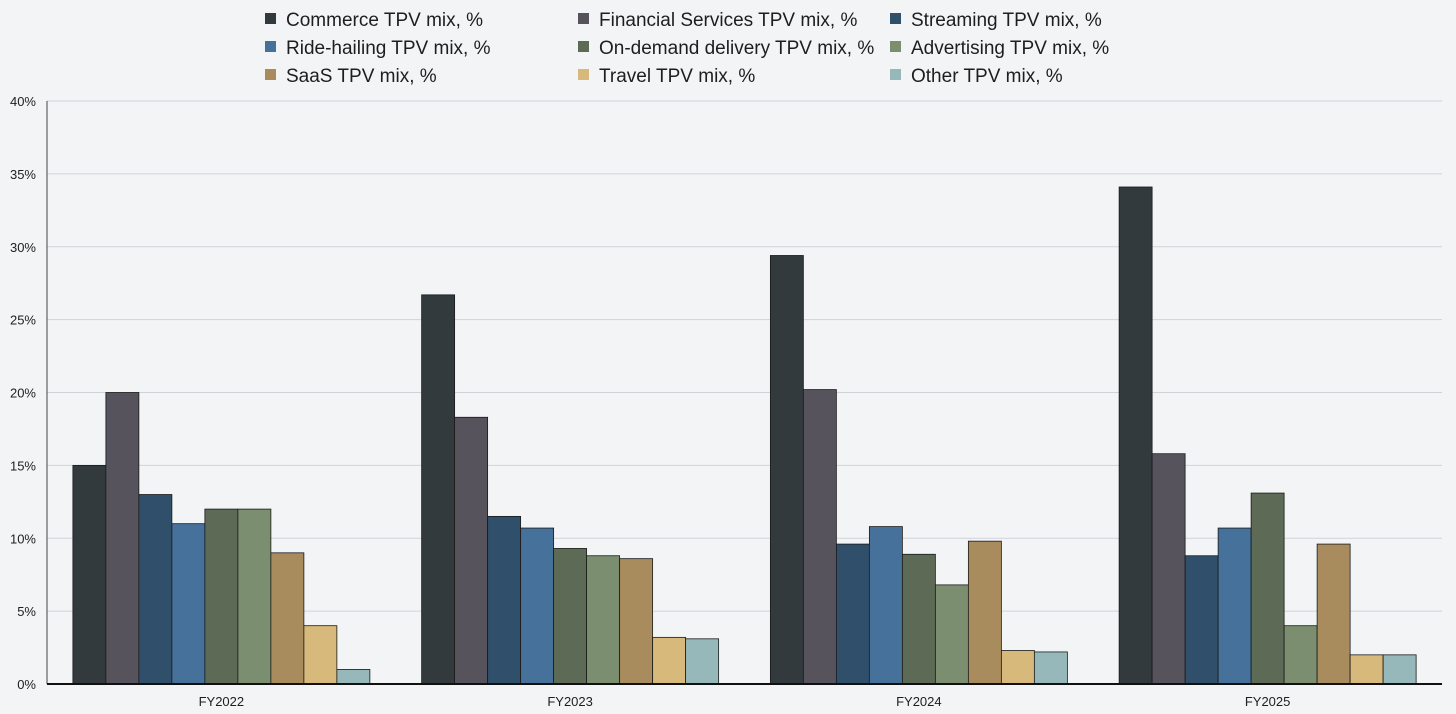 This screenshot has height=714, width=1456. Describe the element at coordinates (570, 616) in the screenshot. I see `bar-on-demand-delivery-tpv-mix-fy2023` at that location.